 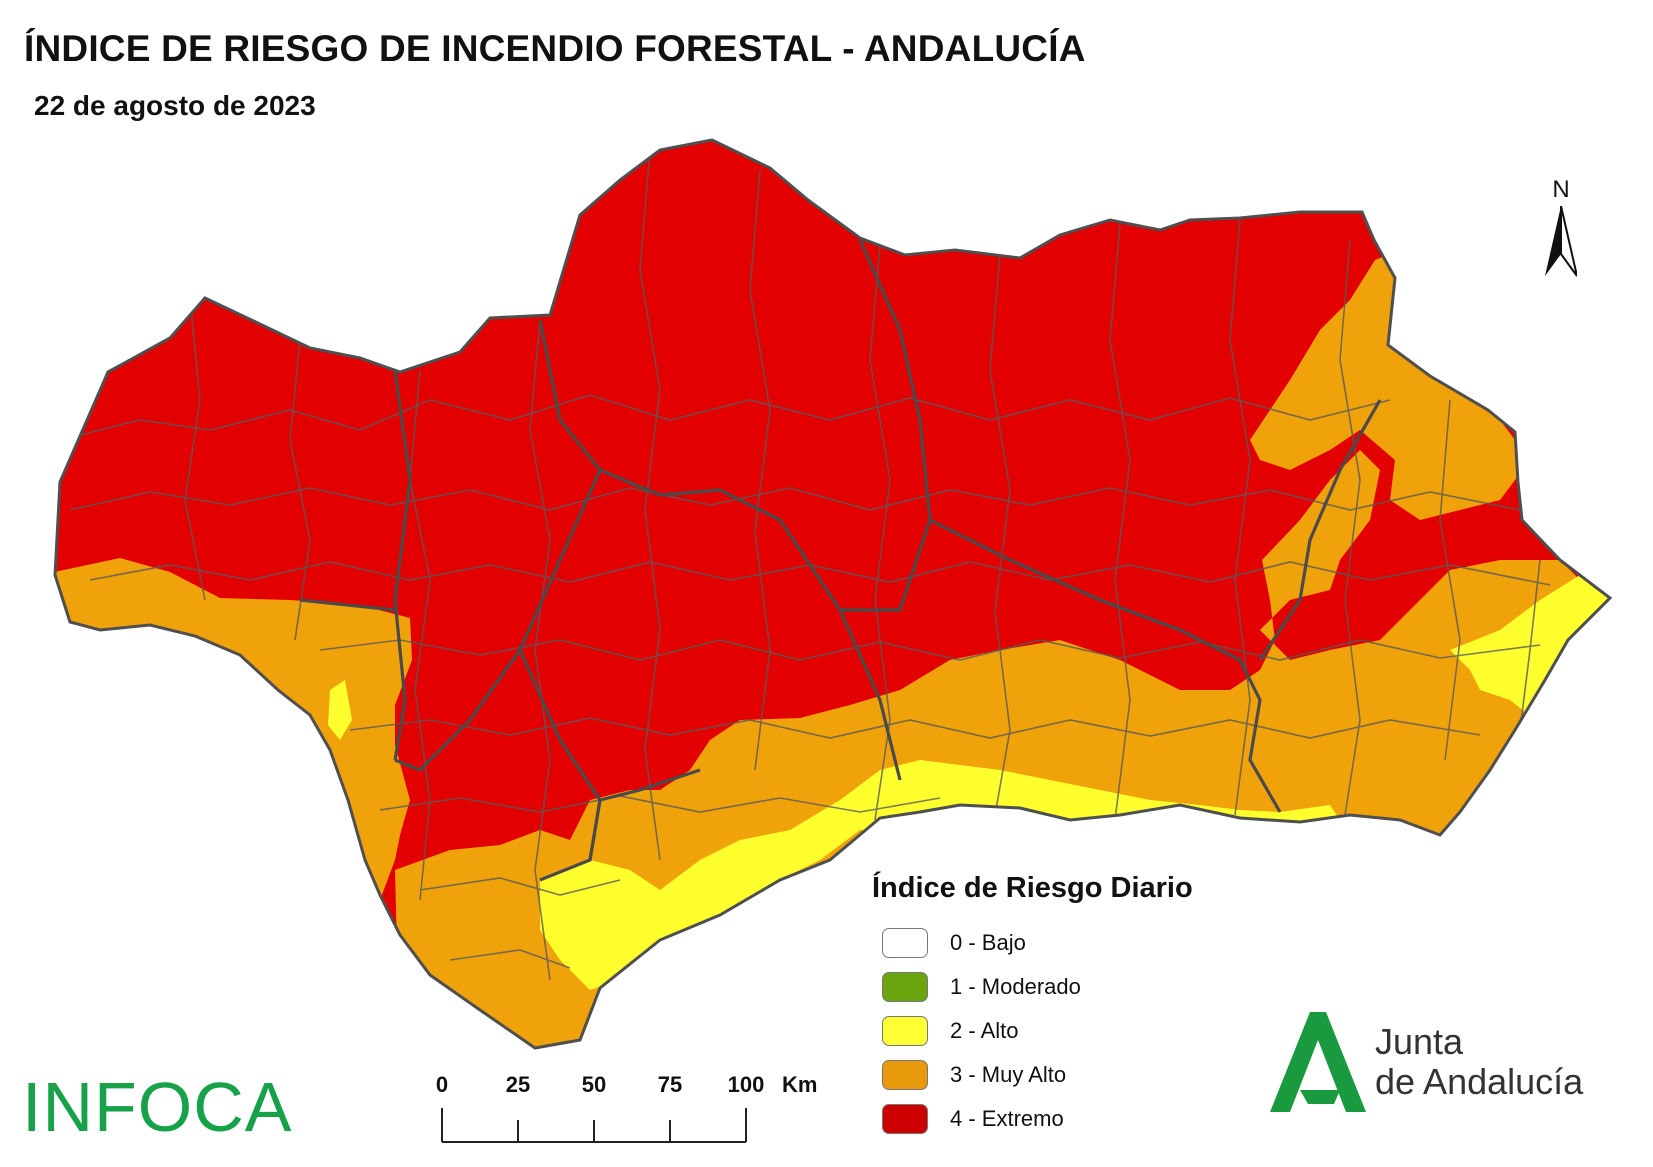 What do you see at coordinates (746, 1084) in the screenshot?
I see `scale-tick-100: 100` at bounding box center [746, 1084].